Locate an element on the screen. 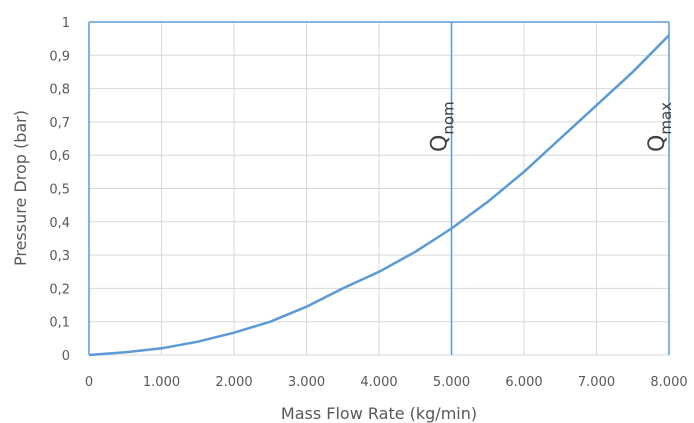  y-tick-label: 0,9 is located at coordinates (59, 56).